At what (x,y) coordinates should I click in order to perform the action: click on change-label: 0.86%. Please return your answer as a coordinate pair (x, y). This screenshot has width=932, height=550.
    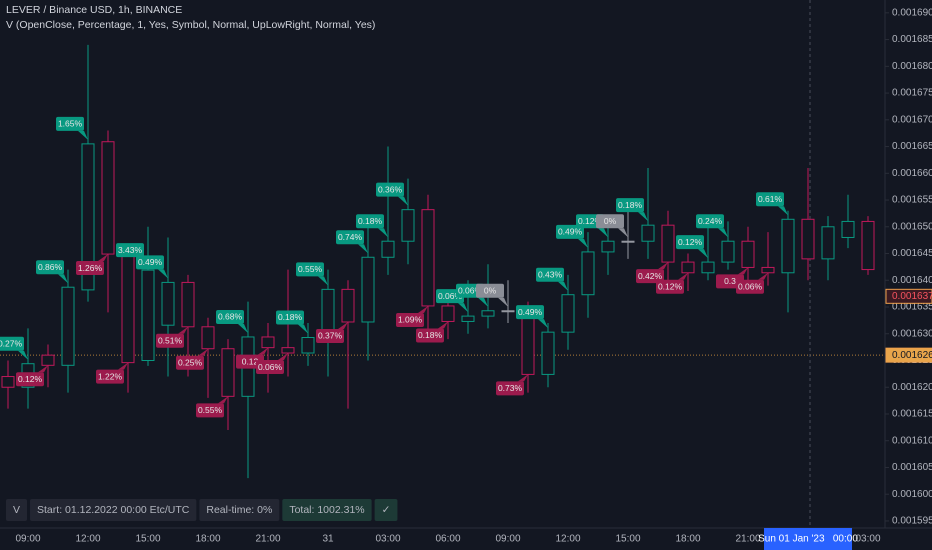
    Looking at the image, I should click on (50, 267).